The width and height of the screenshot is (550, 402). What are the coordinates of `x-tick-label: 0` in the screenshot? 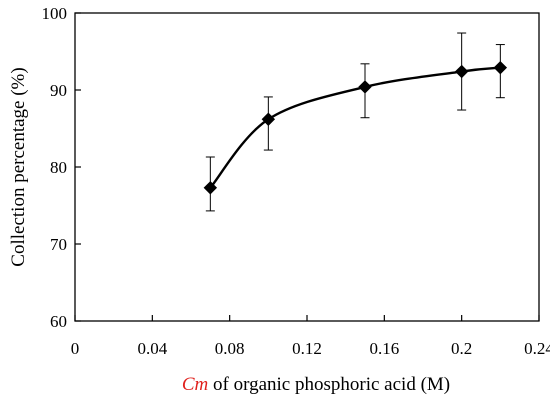 It's located at (75, 348).